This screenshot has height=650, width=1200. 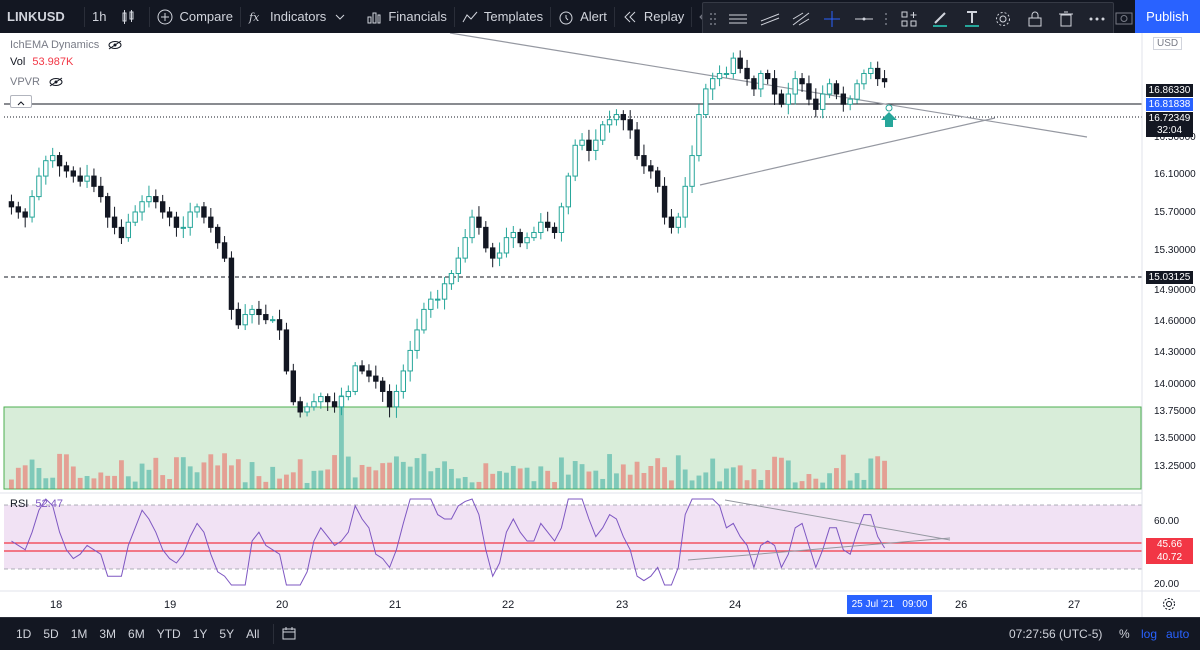 I want to click on replay-button: Replay, so click(x=653, y=16).